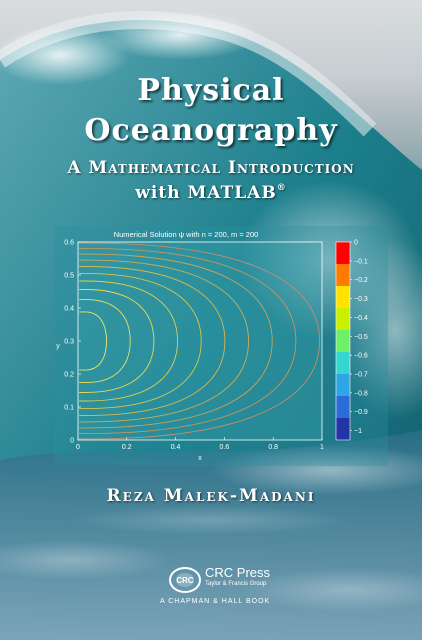 This screenshot has height=640, width=422. I want to click on y-tick-label: 0.1, so click(69, 408).